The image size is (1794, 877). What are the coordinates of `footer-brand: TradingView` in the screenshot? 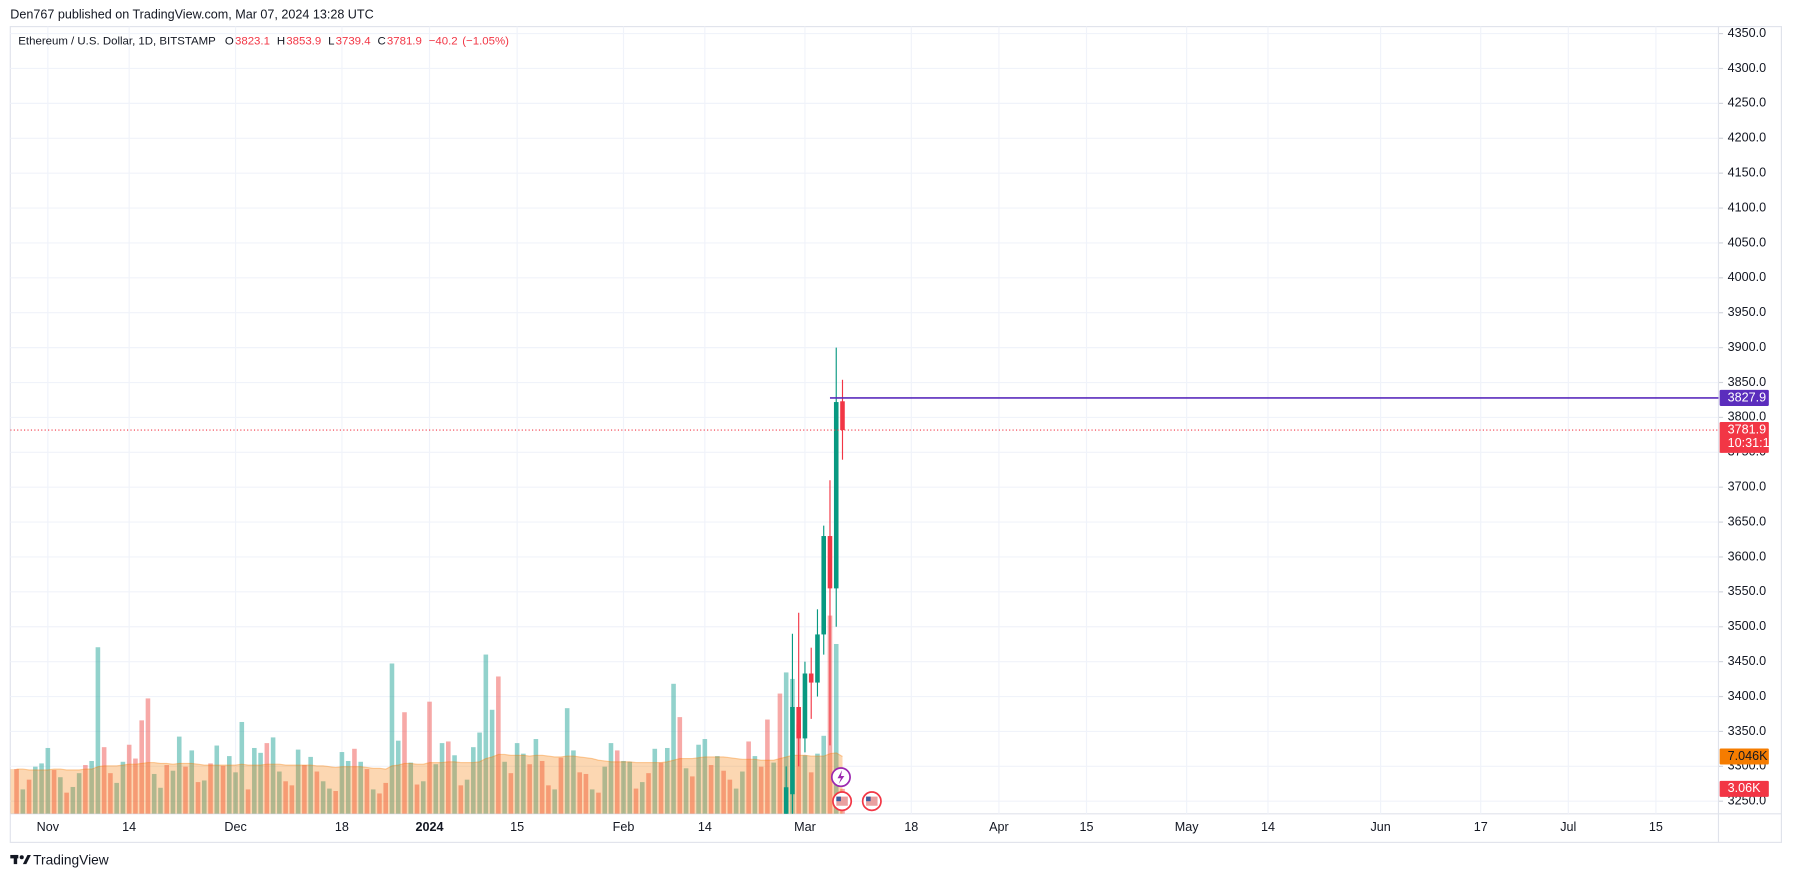 It's located at (71, 859).